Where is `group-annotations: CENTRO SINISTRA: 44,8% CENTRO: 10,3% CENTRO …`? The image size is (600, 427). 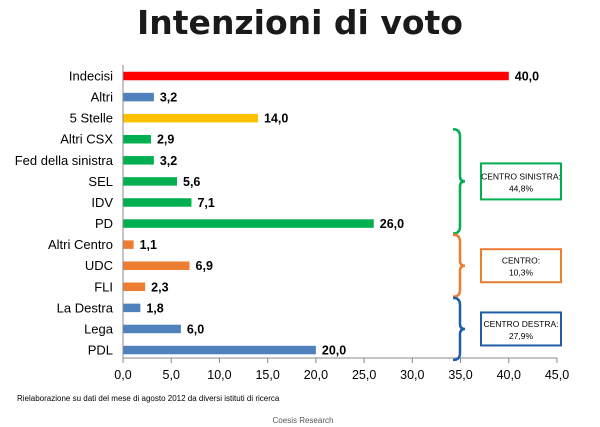
group-annotations: CENTRO SINISTRA: 44,8% CENTRO: 10,3% CENTRO … is located at coordinates (507, 244).